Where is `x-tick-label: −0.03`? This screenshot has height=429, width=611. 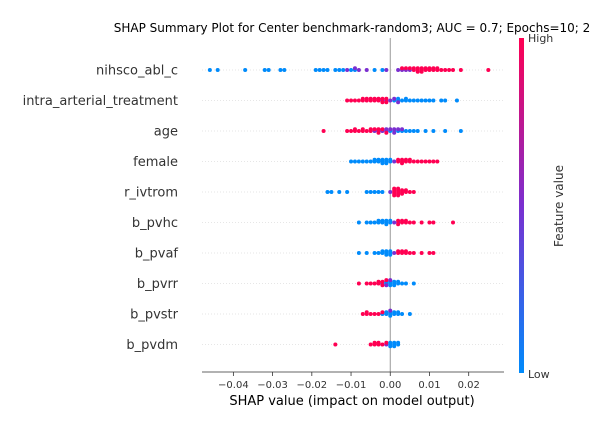 x-tick-label: −0.03 is located at coordinates (272, 385).